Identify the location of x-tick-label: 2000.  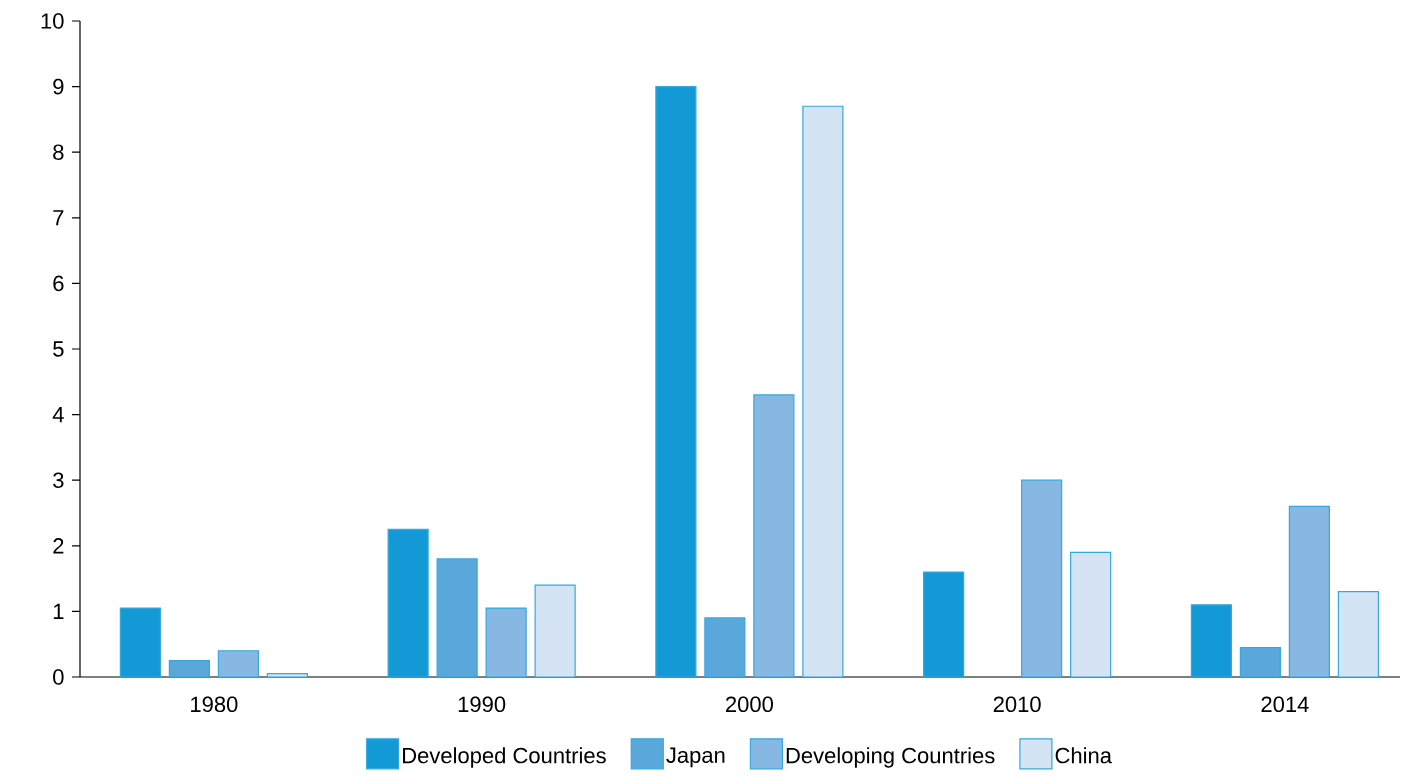
(749, 704).